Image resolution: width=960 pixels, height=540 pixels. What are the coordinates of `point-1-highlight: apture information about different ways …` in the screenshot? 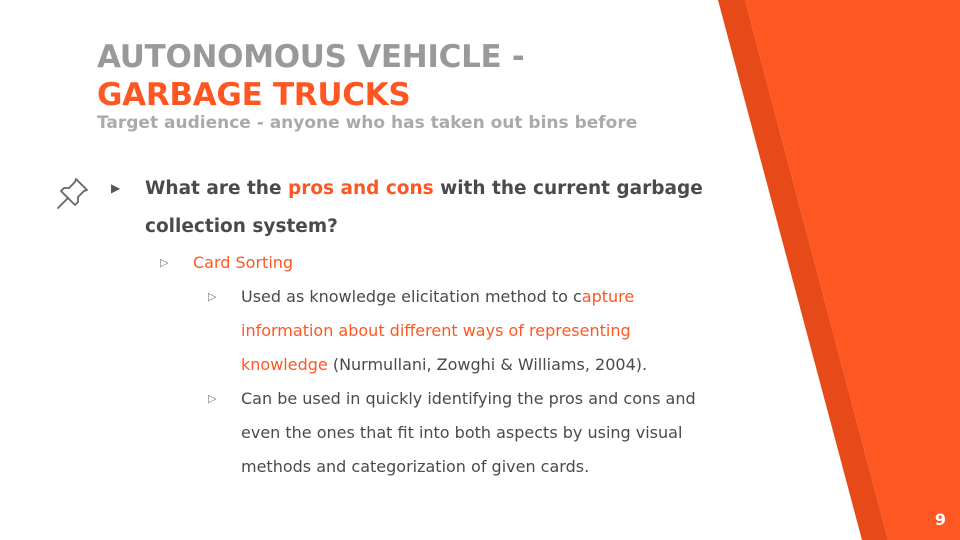 It's located at (438, 330).